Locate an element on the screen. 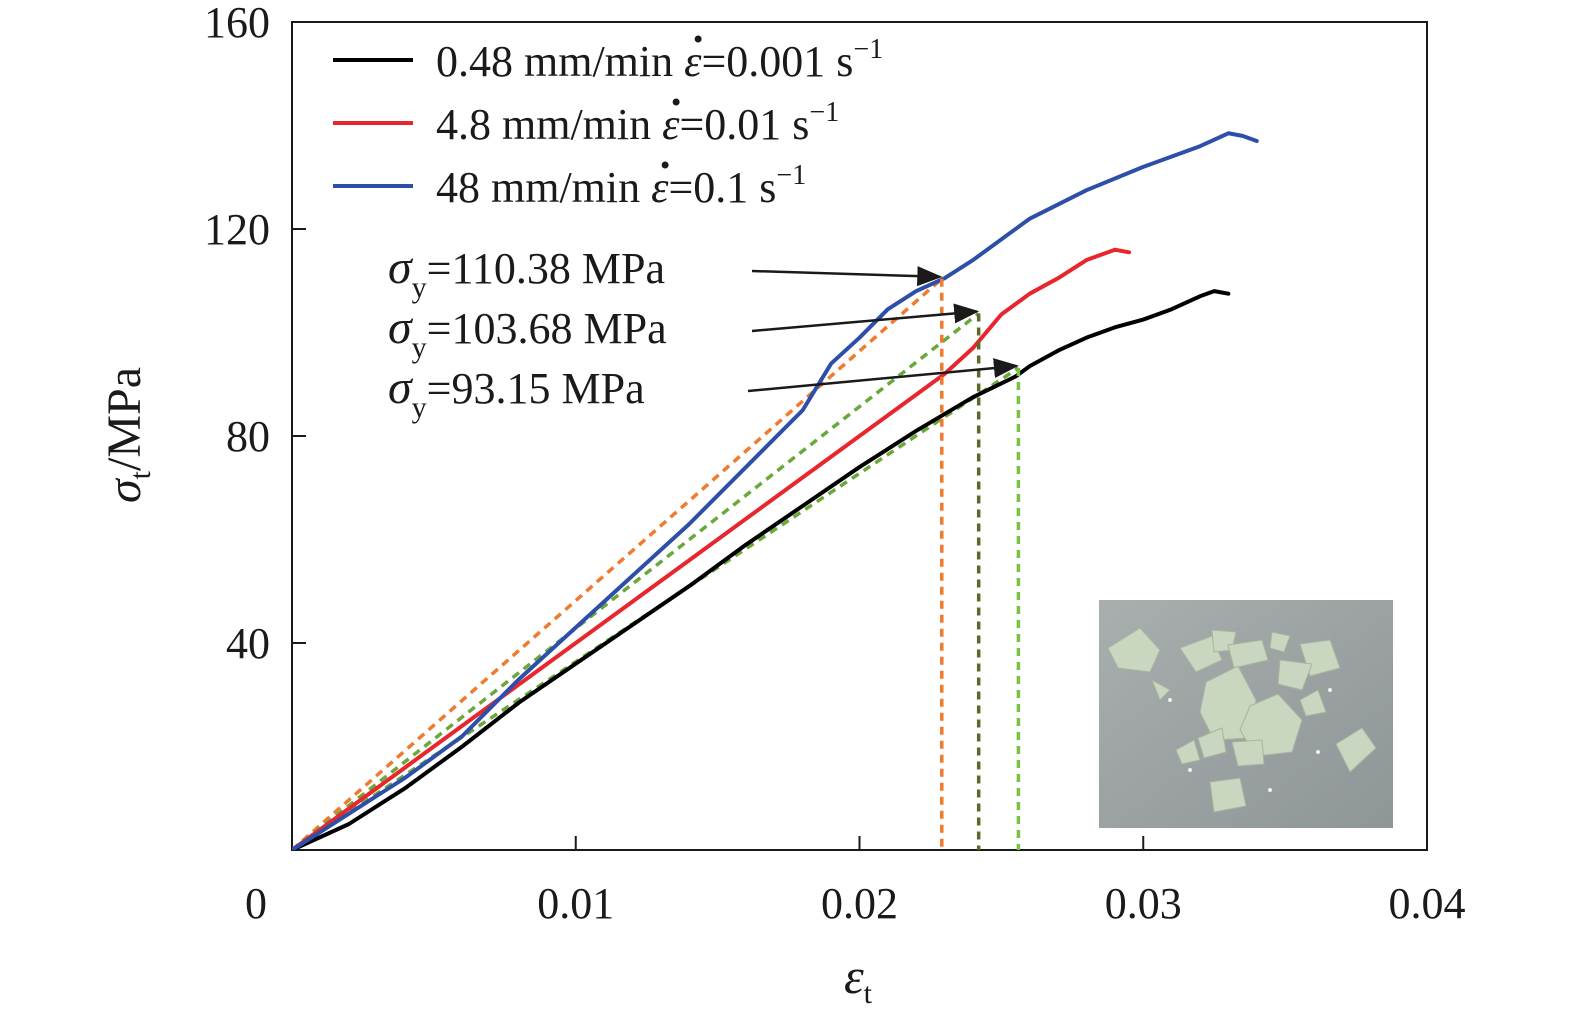 This screenshot has width=1575, height=1014. x-tick-label: 0.04 is located at coordinates (1427, 903).